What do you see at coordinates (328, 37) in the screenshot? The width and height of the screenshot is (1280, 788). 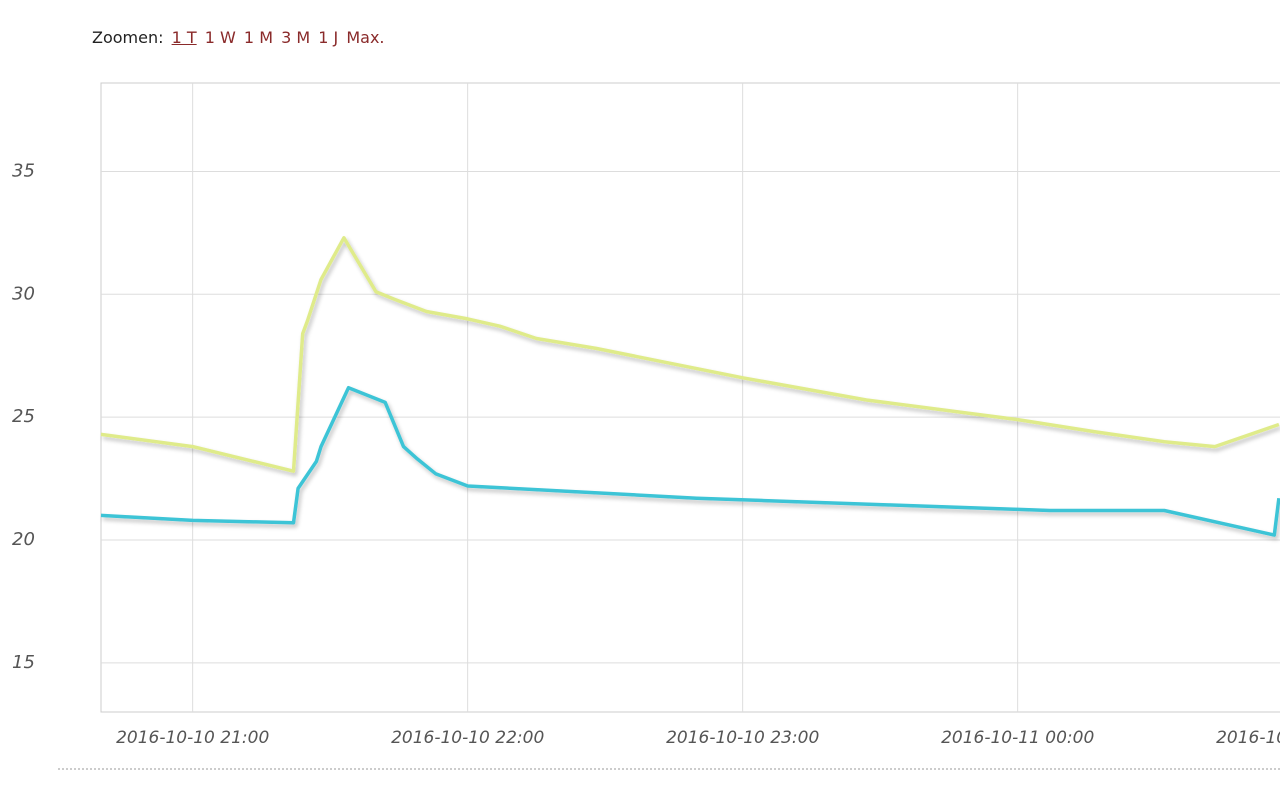 I see `zoom-link: 1 J` at bounding box center [328, 37].